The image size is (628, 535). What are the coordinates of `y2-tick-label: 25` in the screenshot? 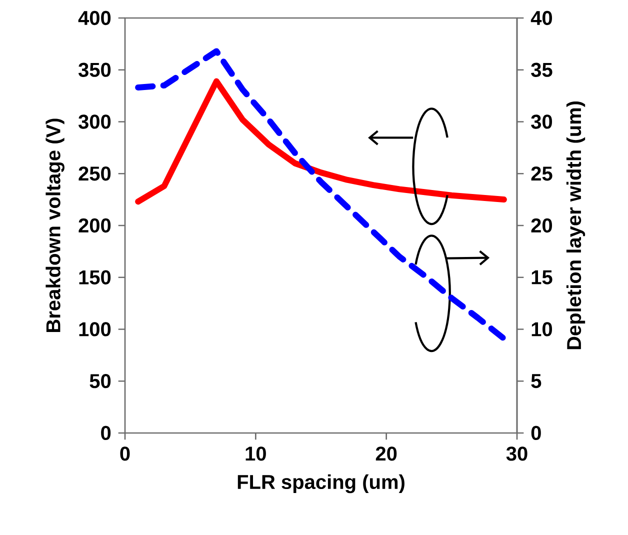 It's located at (541, 173).